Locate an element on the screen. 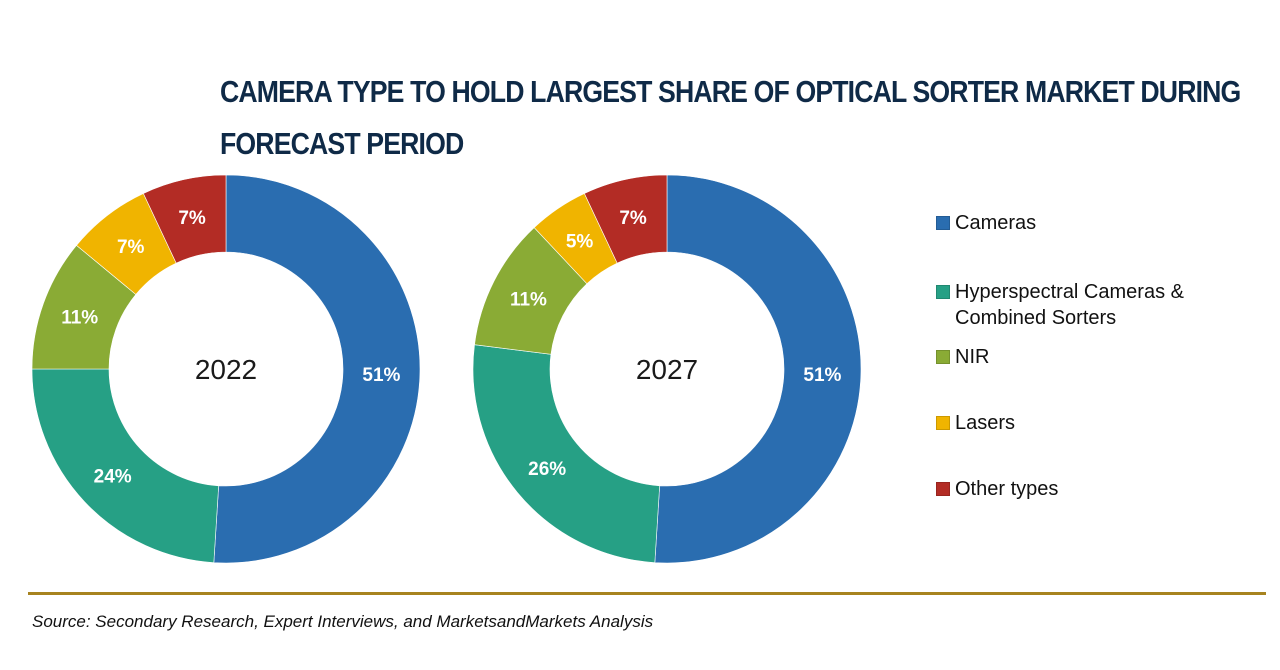 The width and height of the screenshot is (1280, 670). chart-title-line-2: FORECAST PERIOD is located at coordinates (342, 143).